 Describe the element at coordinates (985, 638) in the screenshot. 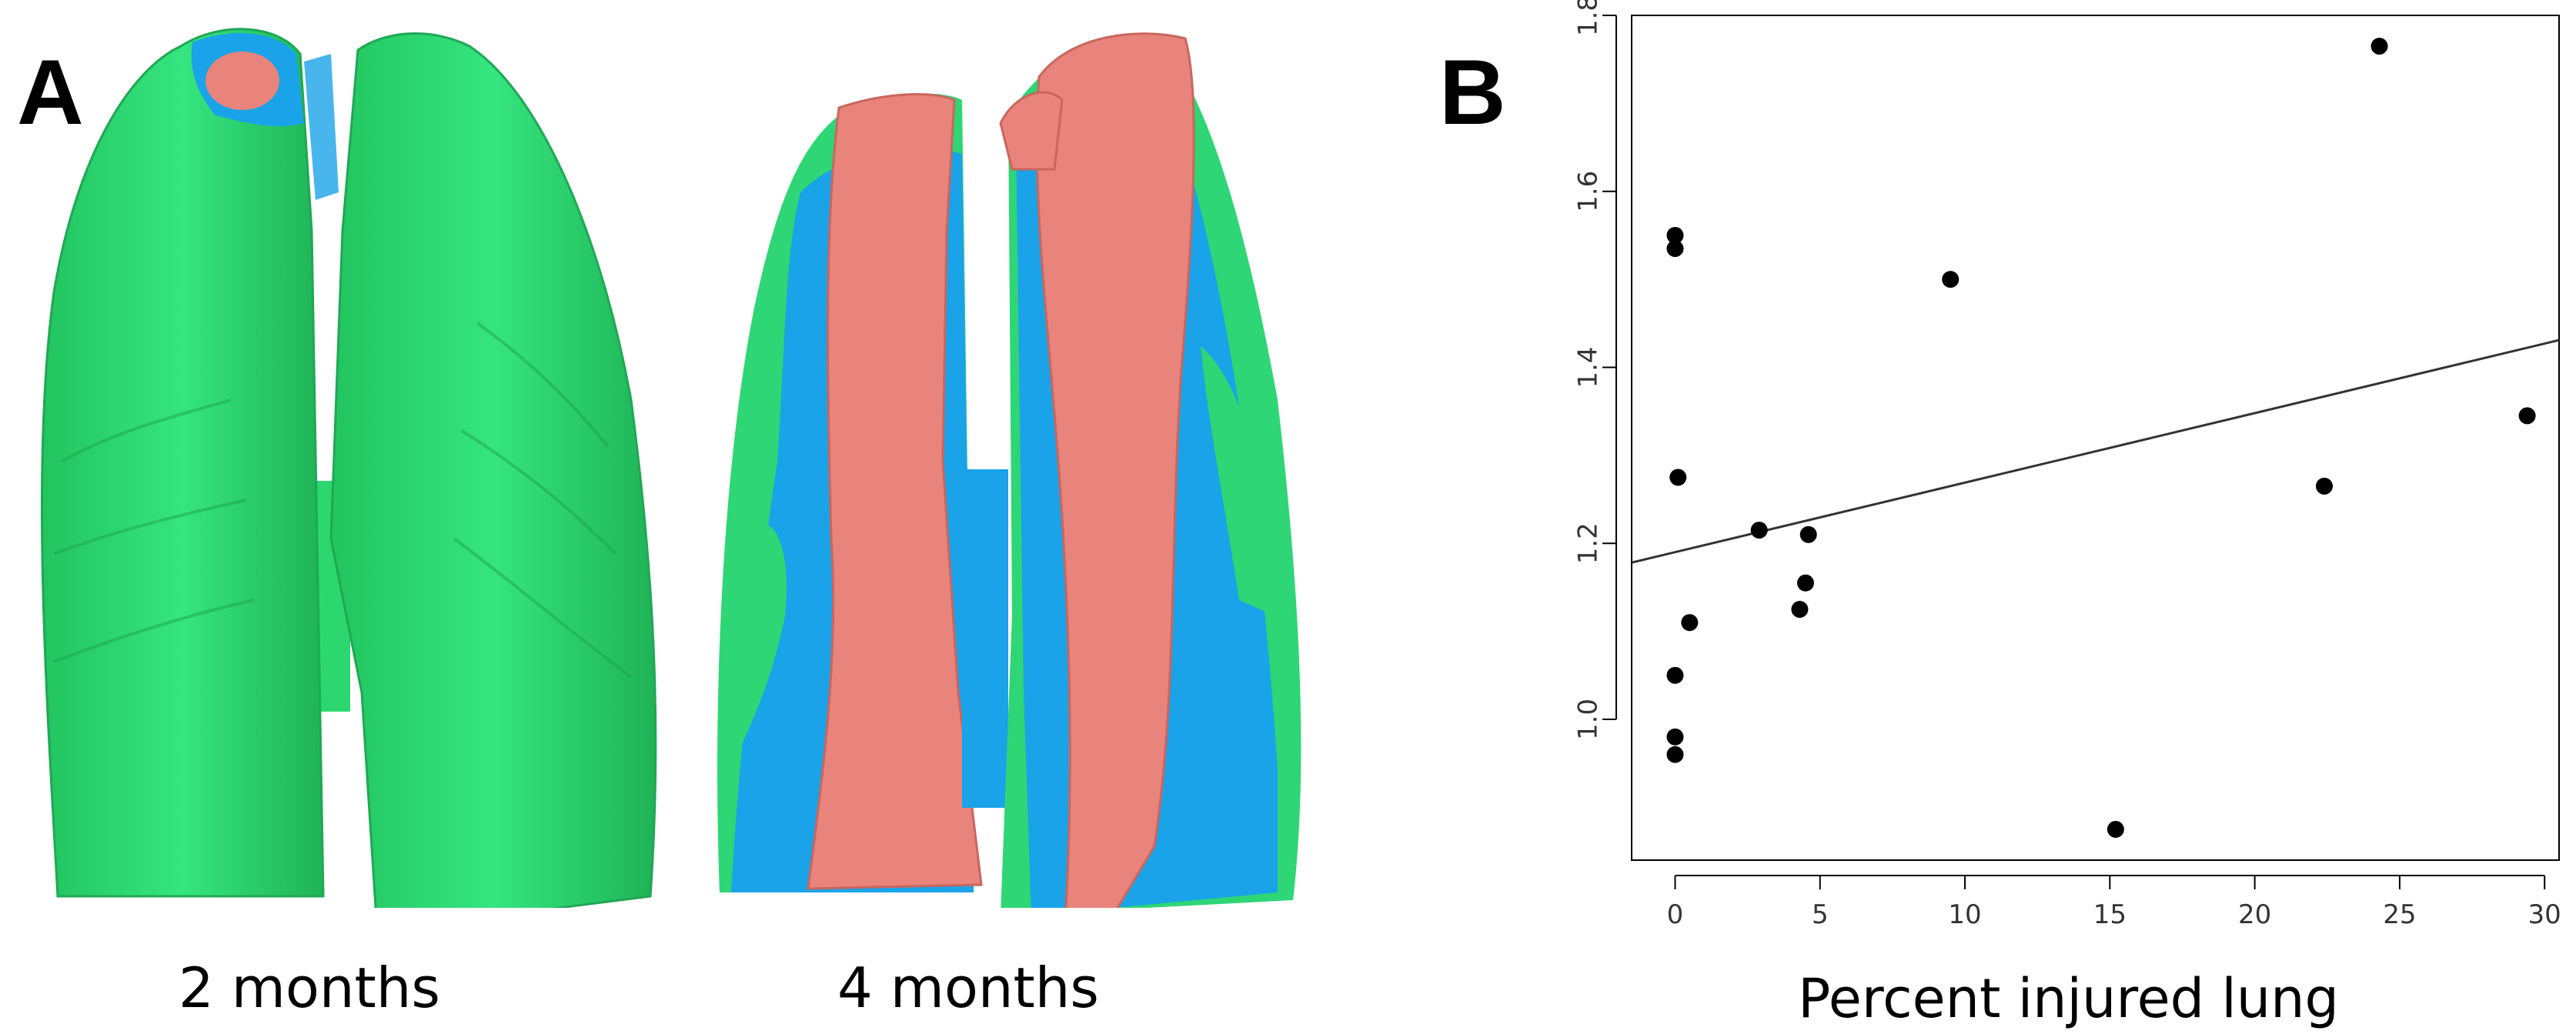

I see `trachea-bridge-4m` at that location.